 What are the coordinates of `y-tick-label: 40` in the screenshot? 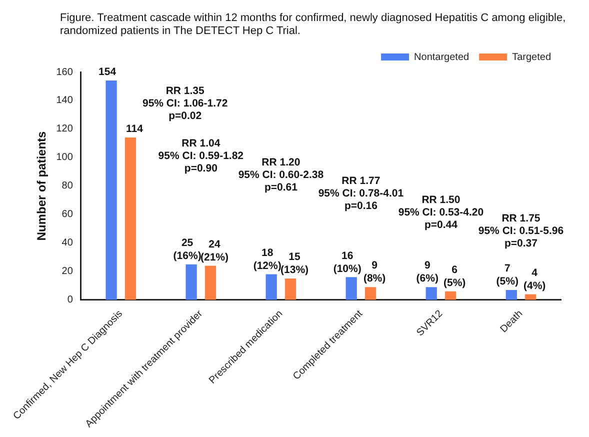 It's located at (68, 243).